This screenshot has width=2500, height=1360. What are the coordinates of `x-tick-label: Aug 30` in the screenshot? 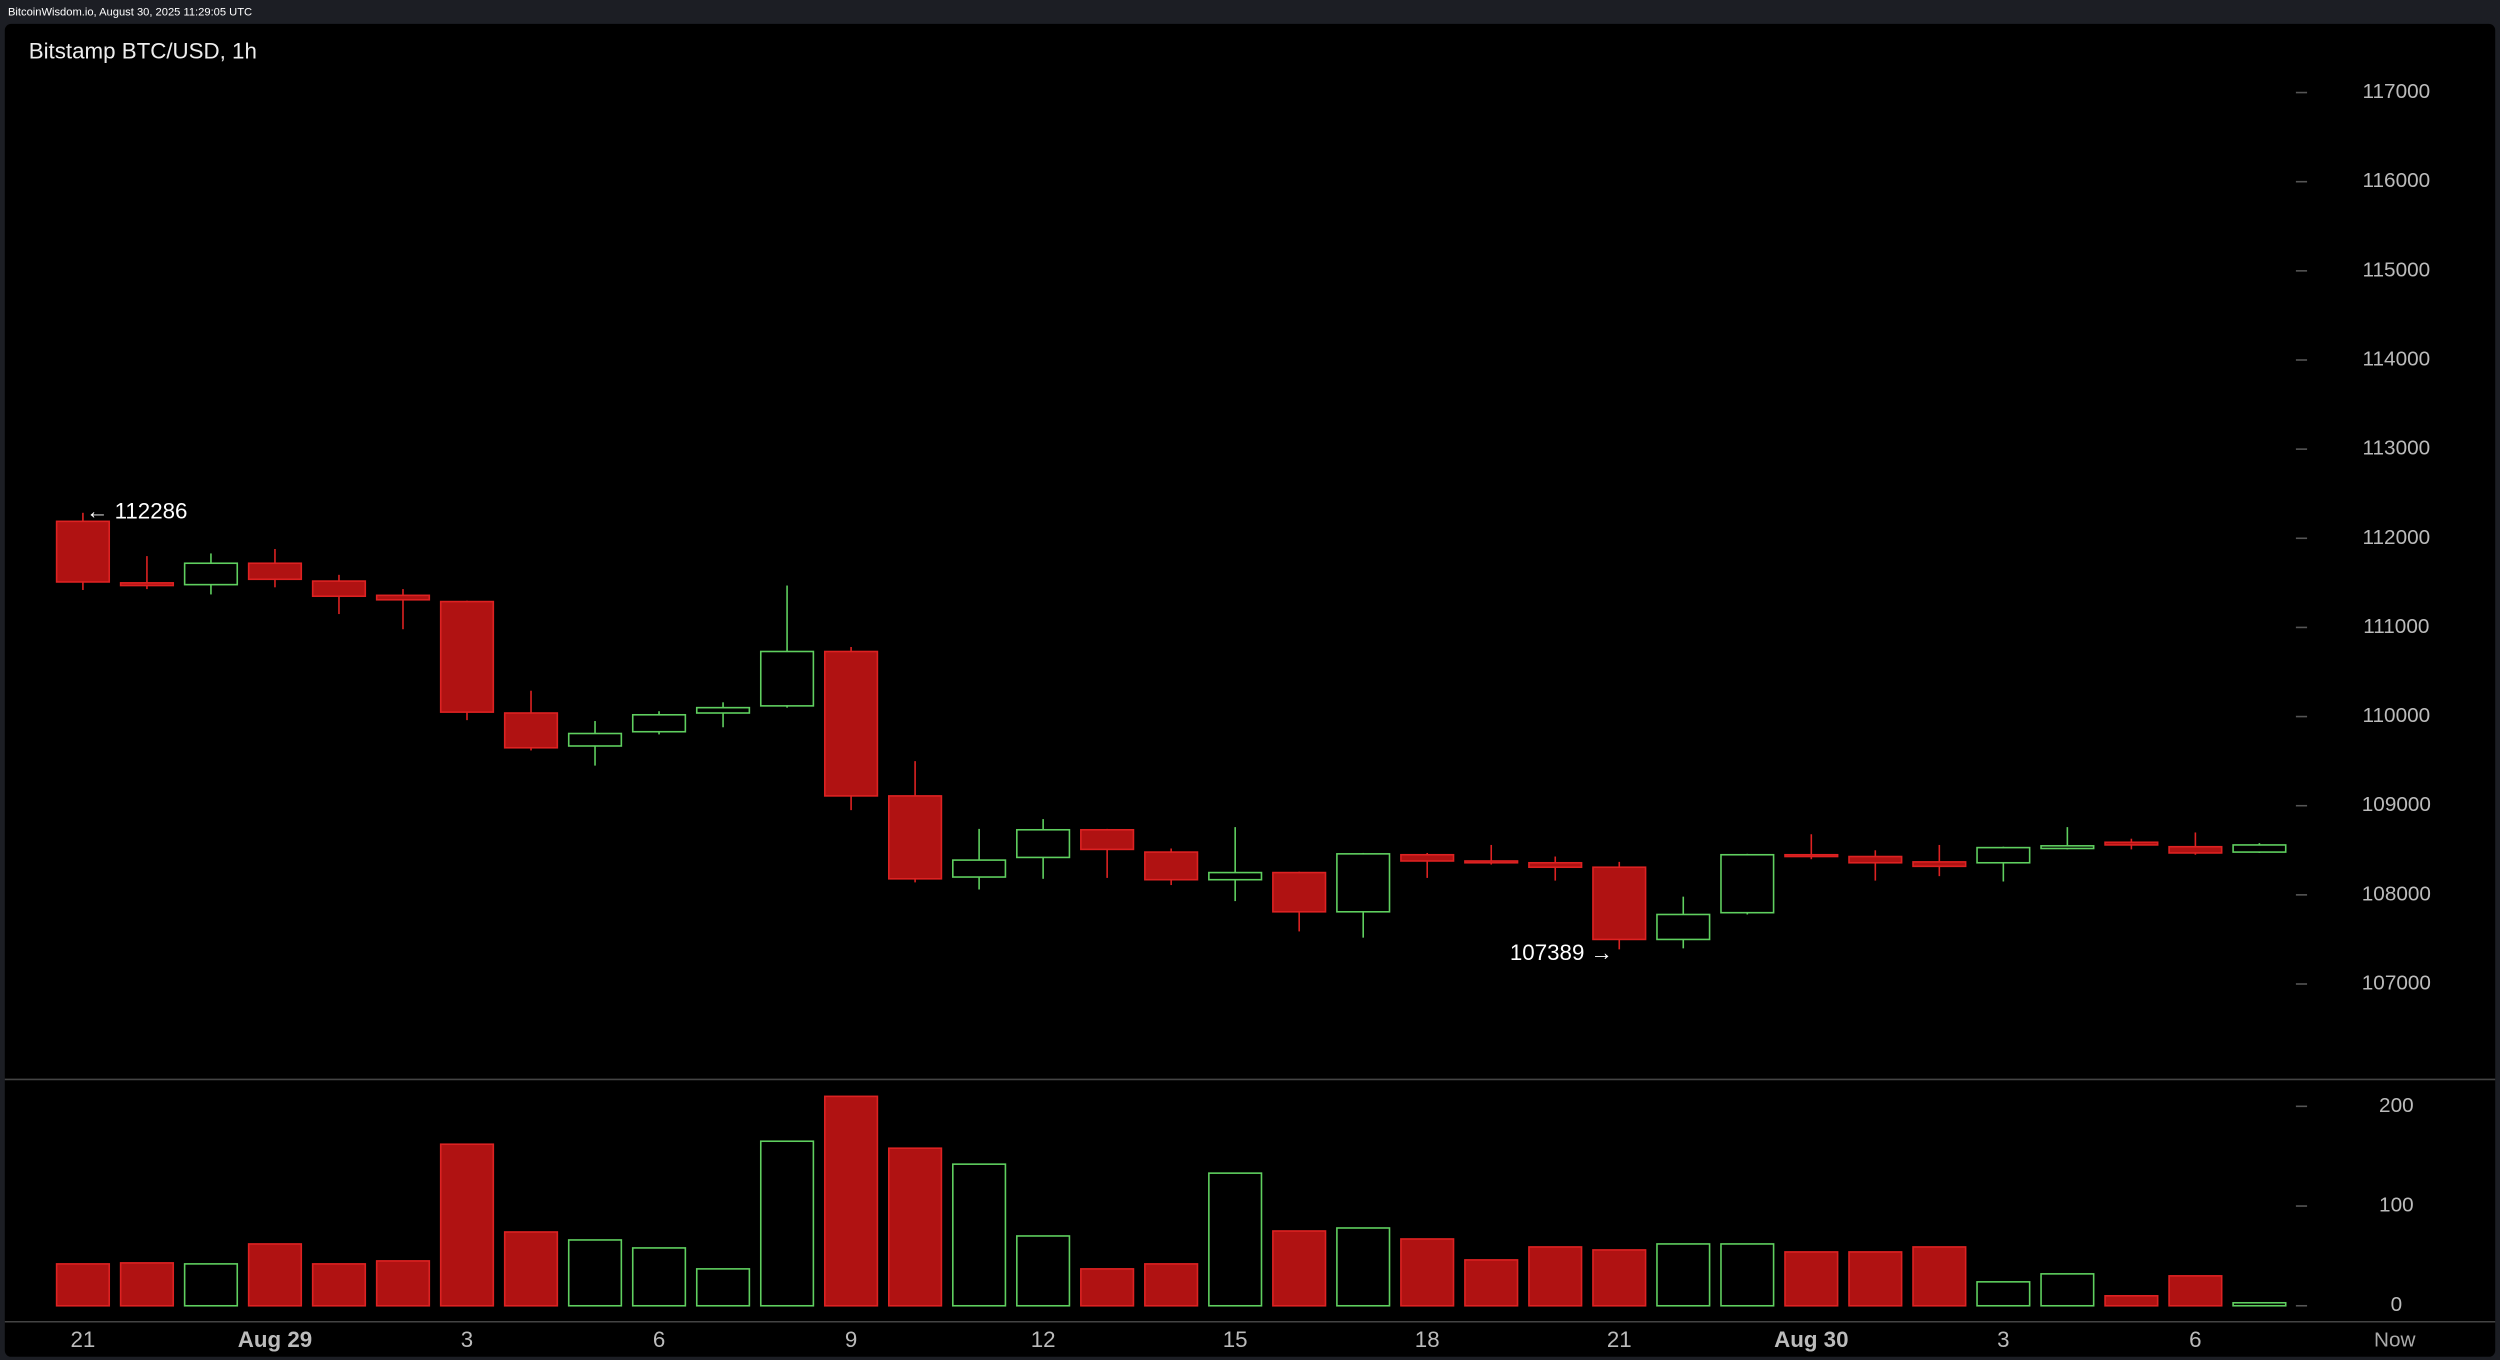 It's located at (1811, 1339).